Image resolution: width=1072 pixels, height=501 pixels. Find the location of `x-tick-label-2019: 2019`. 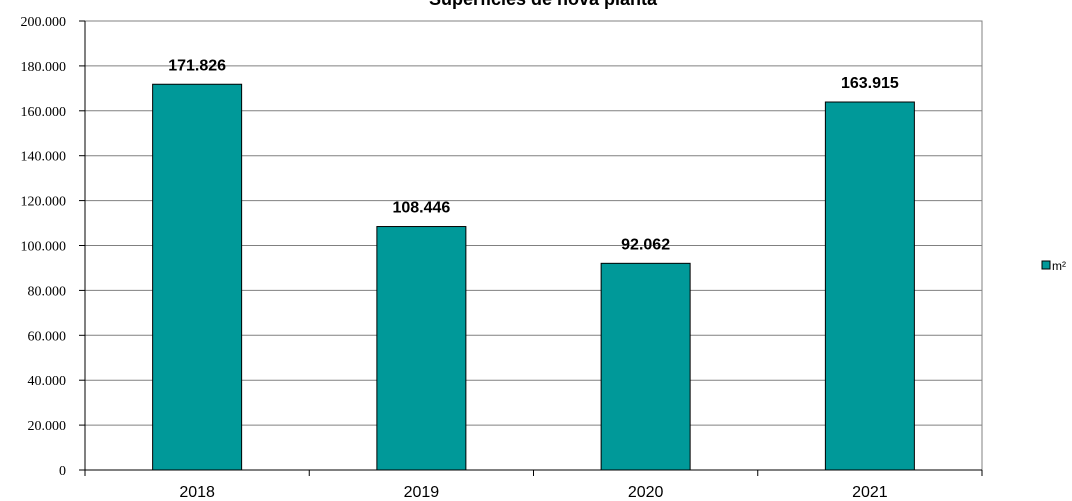

x-tick-label-2019: 2019 is located at coordinates (422, 492).